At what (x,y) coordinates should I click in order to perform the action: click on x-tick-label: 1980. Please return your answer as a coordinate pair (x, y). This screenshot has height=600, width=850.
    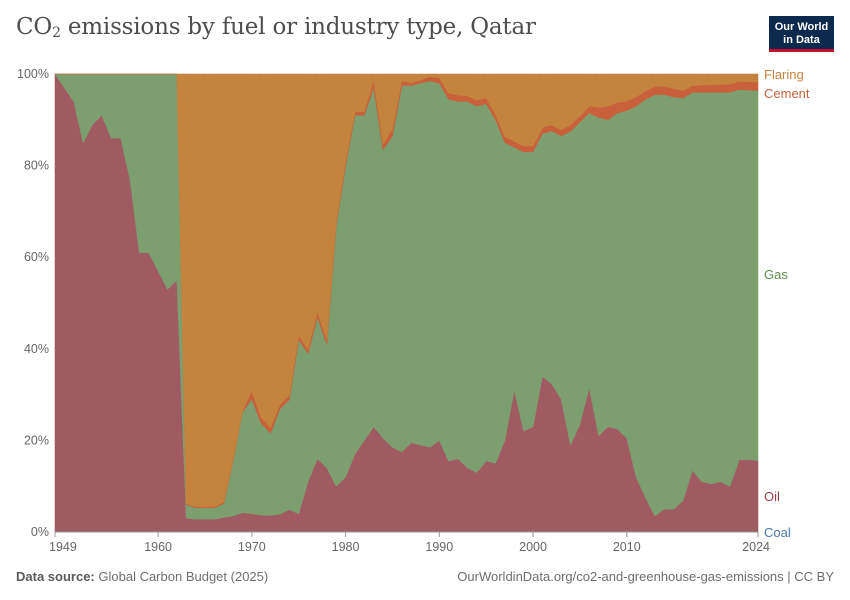
    Looking at the image, I should click on (346, 547).